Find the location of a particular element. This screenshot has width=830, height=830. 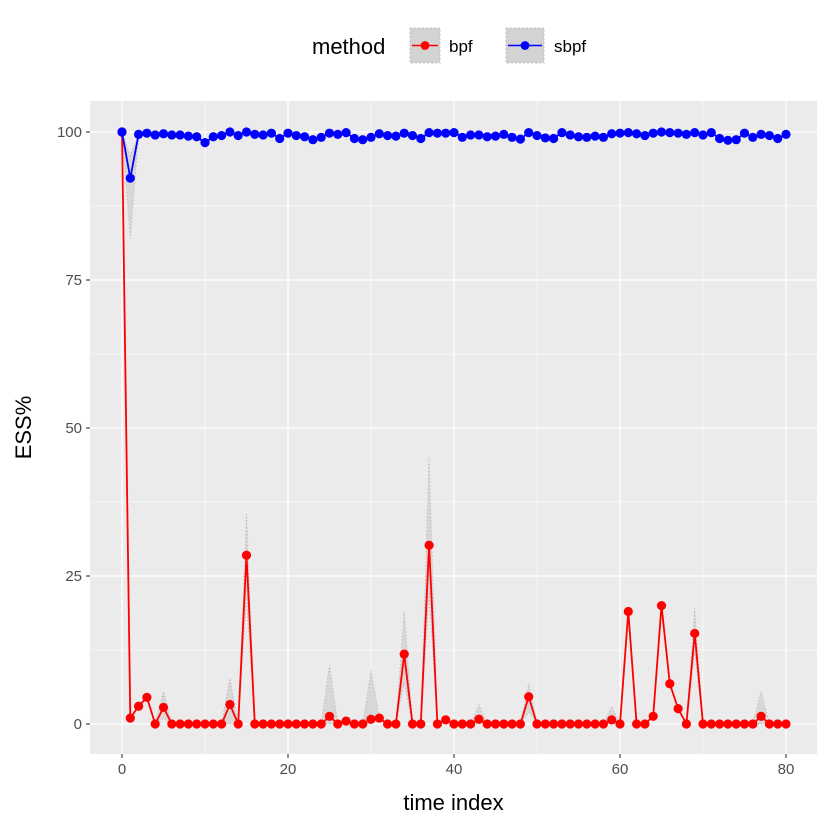

y-tick-label: 100 is located at coordinates (69, 132).